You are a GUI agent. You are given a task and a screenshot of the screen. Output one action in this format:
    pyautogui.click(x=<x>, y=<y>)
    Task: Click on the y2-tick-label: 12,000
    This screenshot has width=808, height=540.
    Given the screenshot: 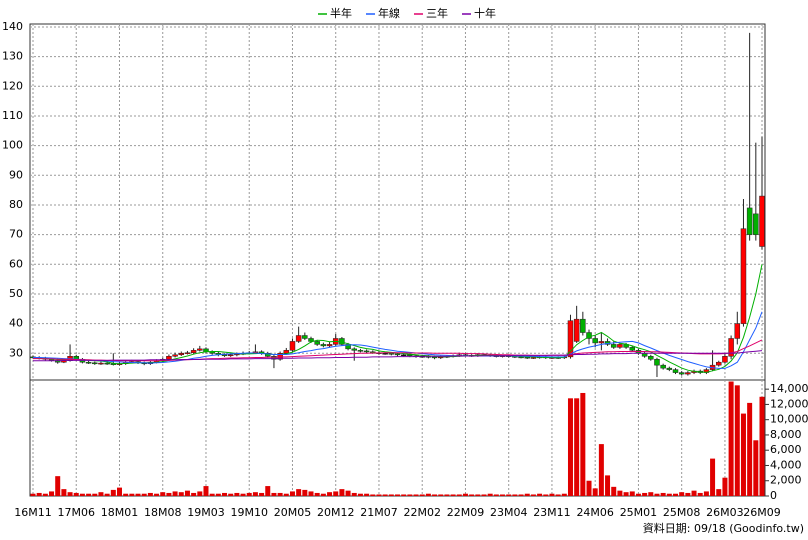 What is the action you would take?
    pyautogui.click(x=789, y=403)
    